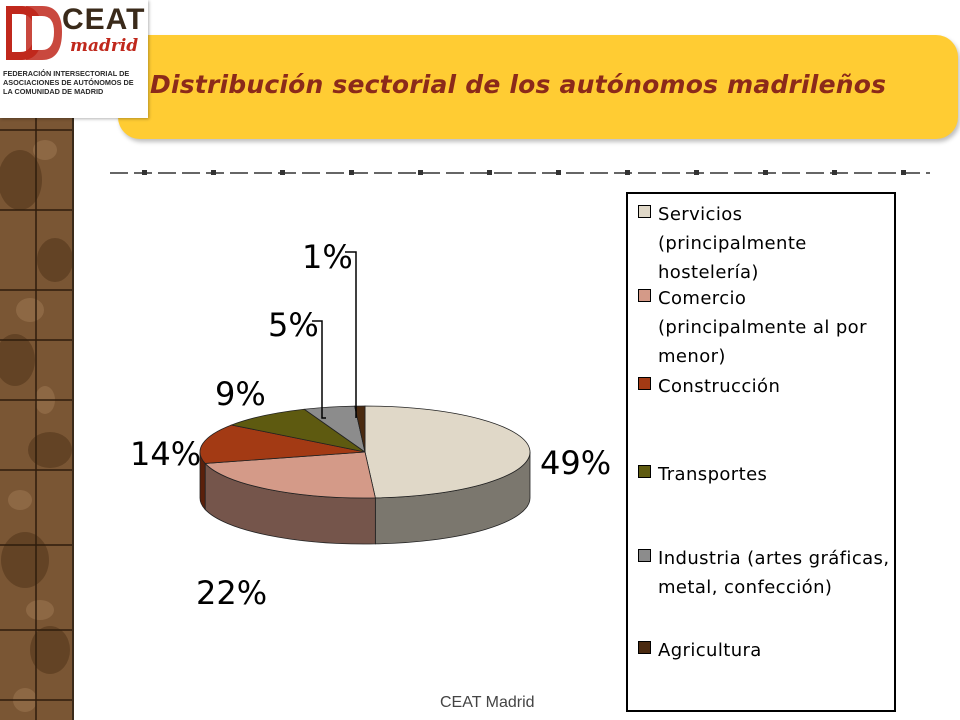 This screenshot has width=960, height=720. Describe the element at coordinates (732, 243) in the screenshot. I see `legend-label-1: Servicios (principalmente hostelería)` at that location.